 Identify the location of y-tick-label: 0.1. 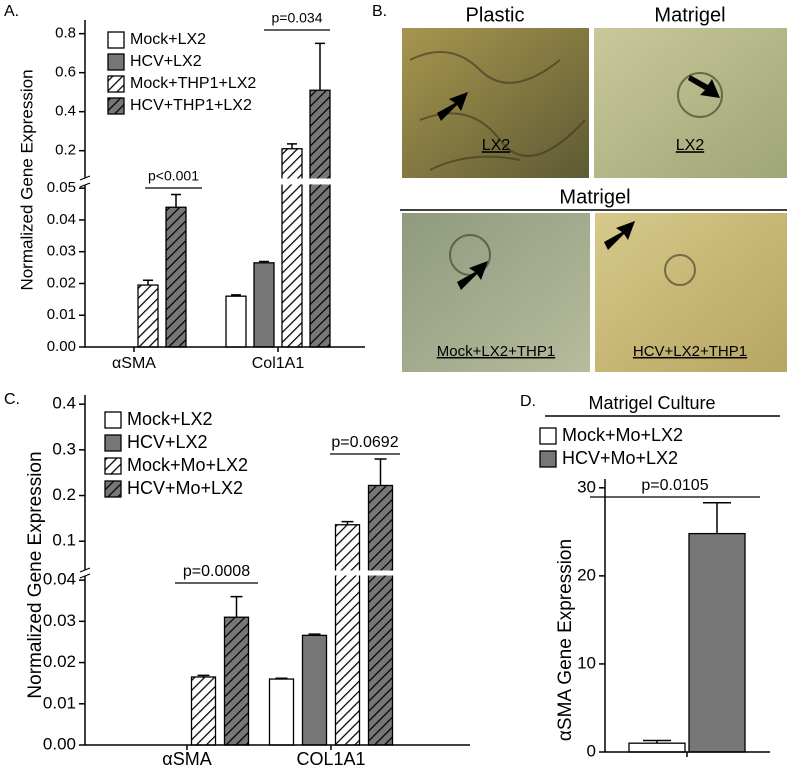
(64, 540).